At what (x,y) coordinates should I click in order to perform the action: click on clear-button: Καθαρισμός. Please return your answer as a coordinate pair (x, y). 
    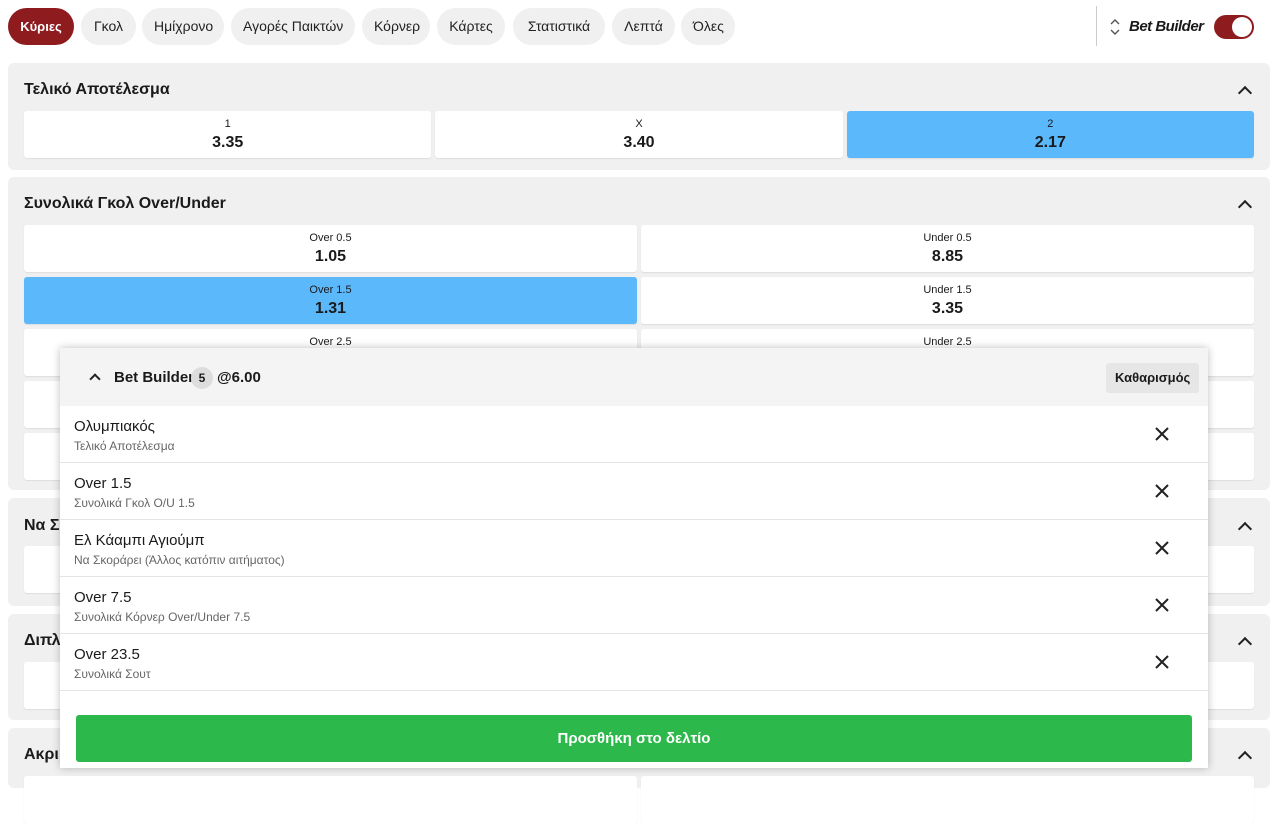
    Looking at the image, I should click on (1153, 378).